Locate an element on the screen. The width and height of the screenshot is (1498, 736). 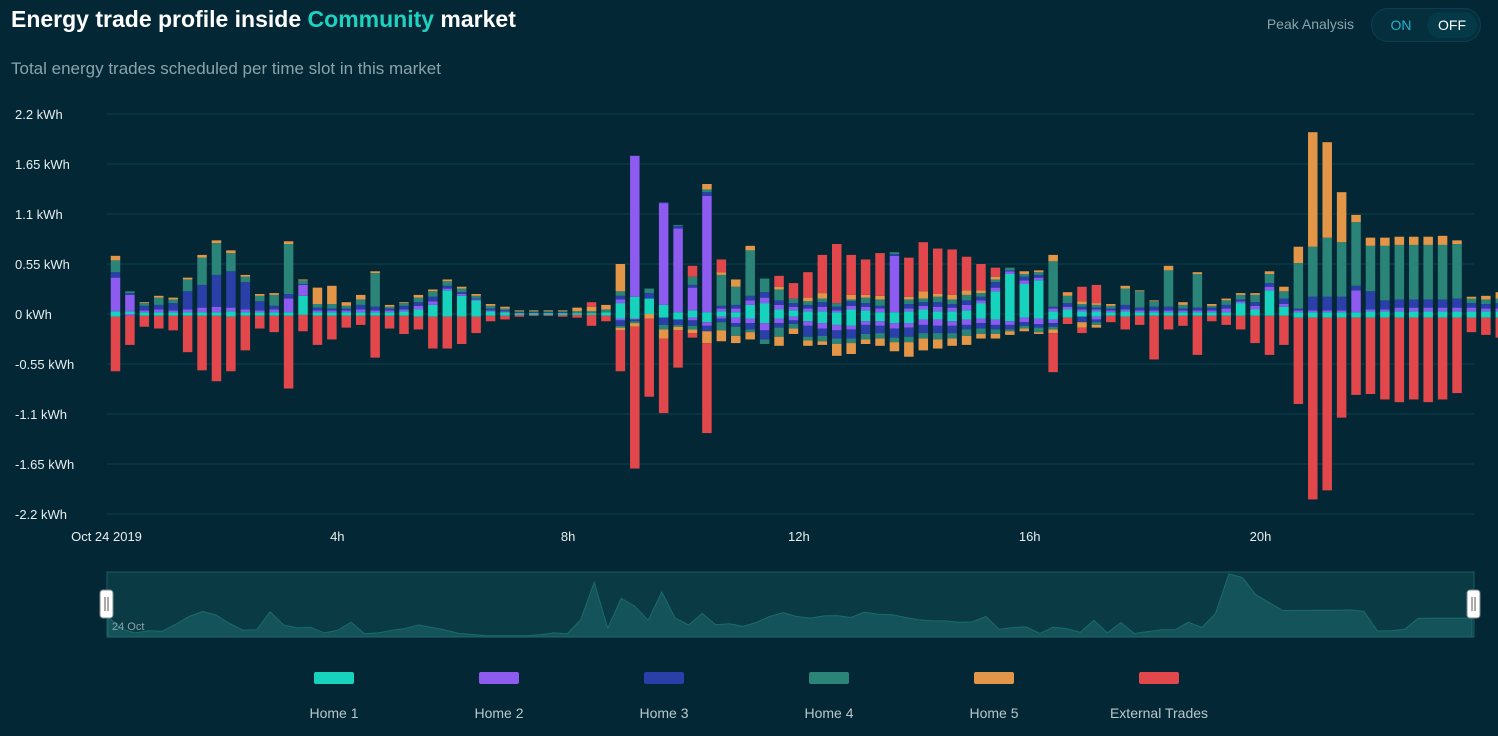
legend-item-external-trades: External Trades is located at coordinates (1159, 696).